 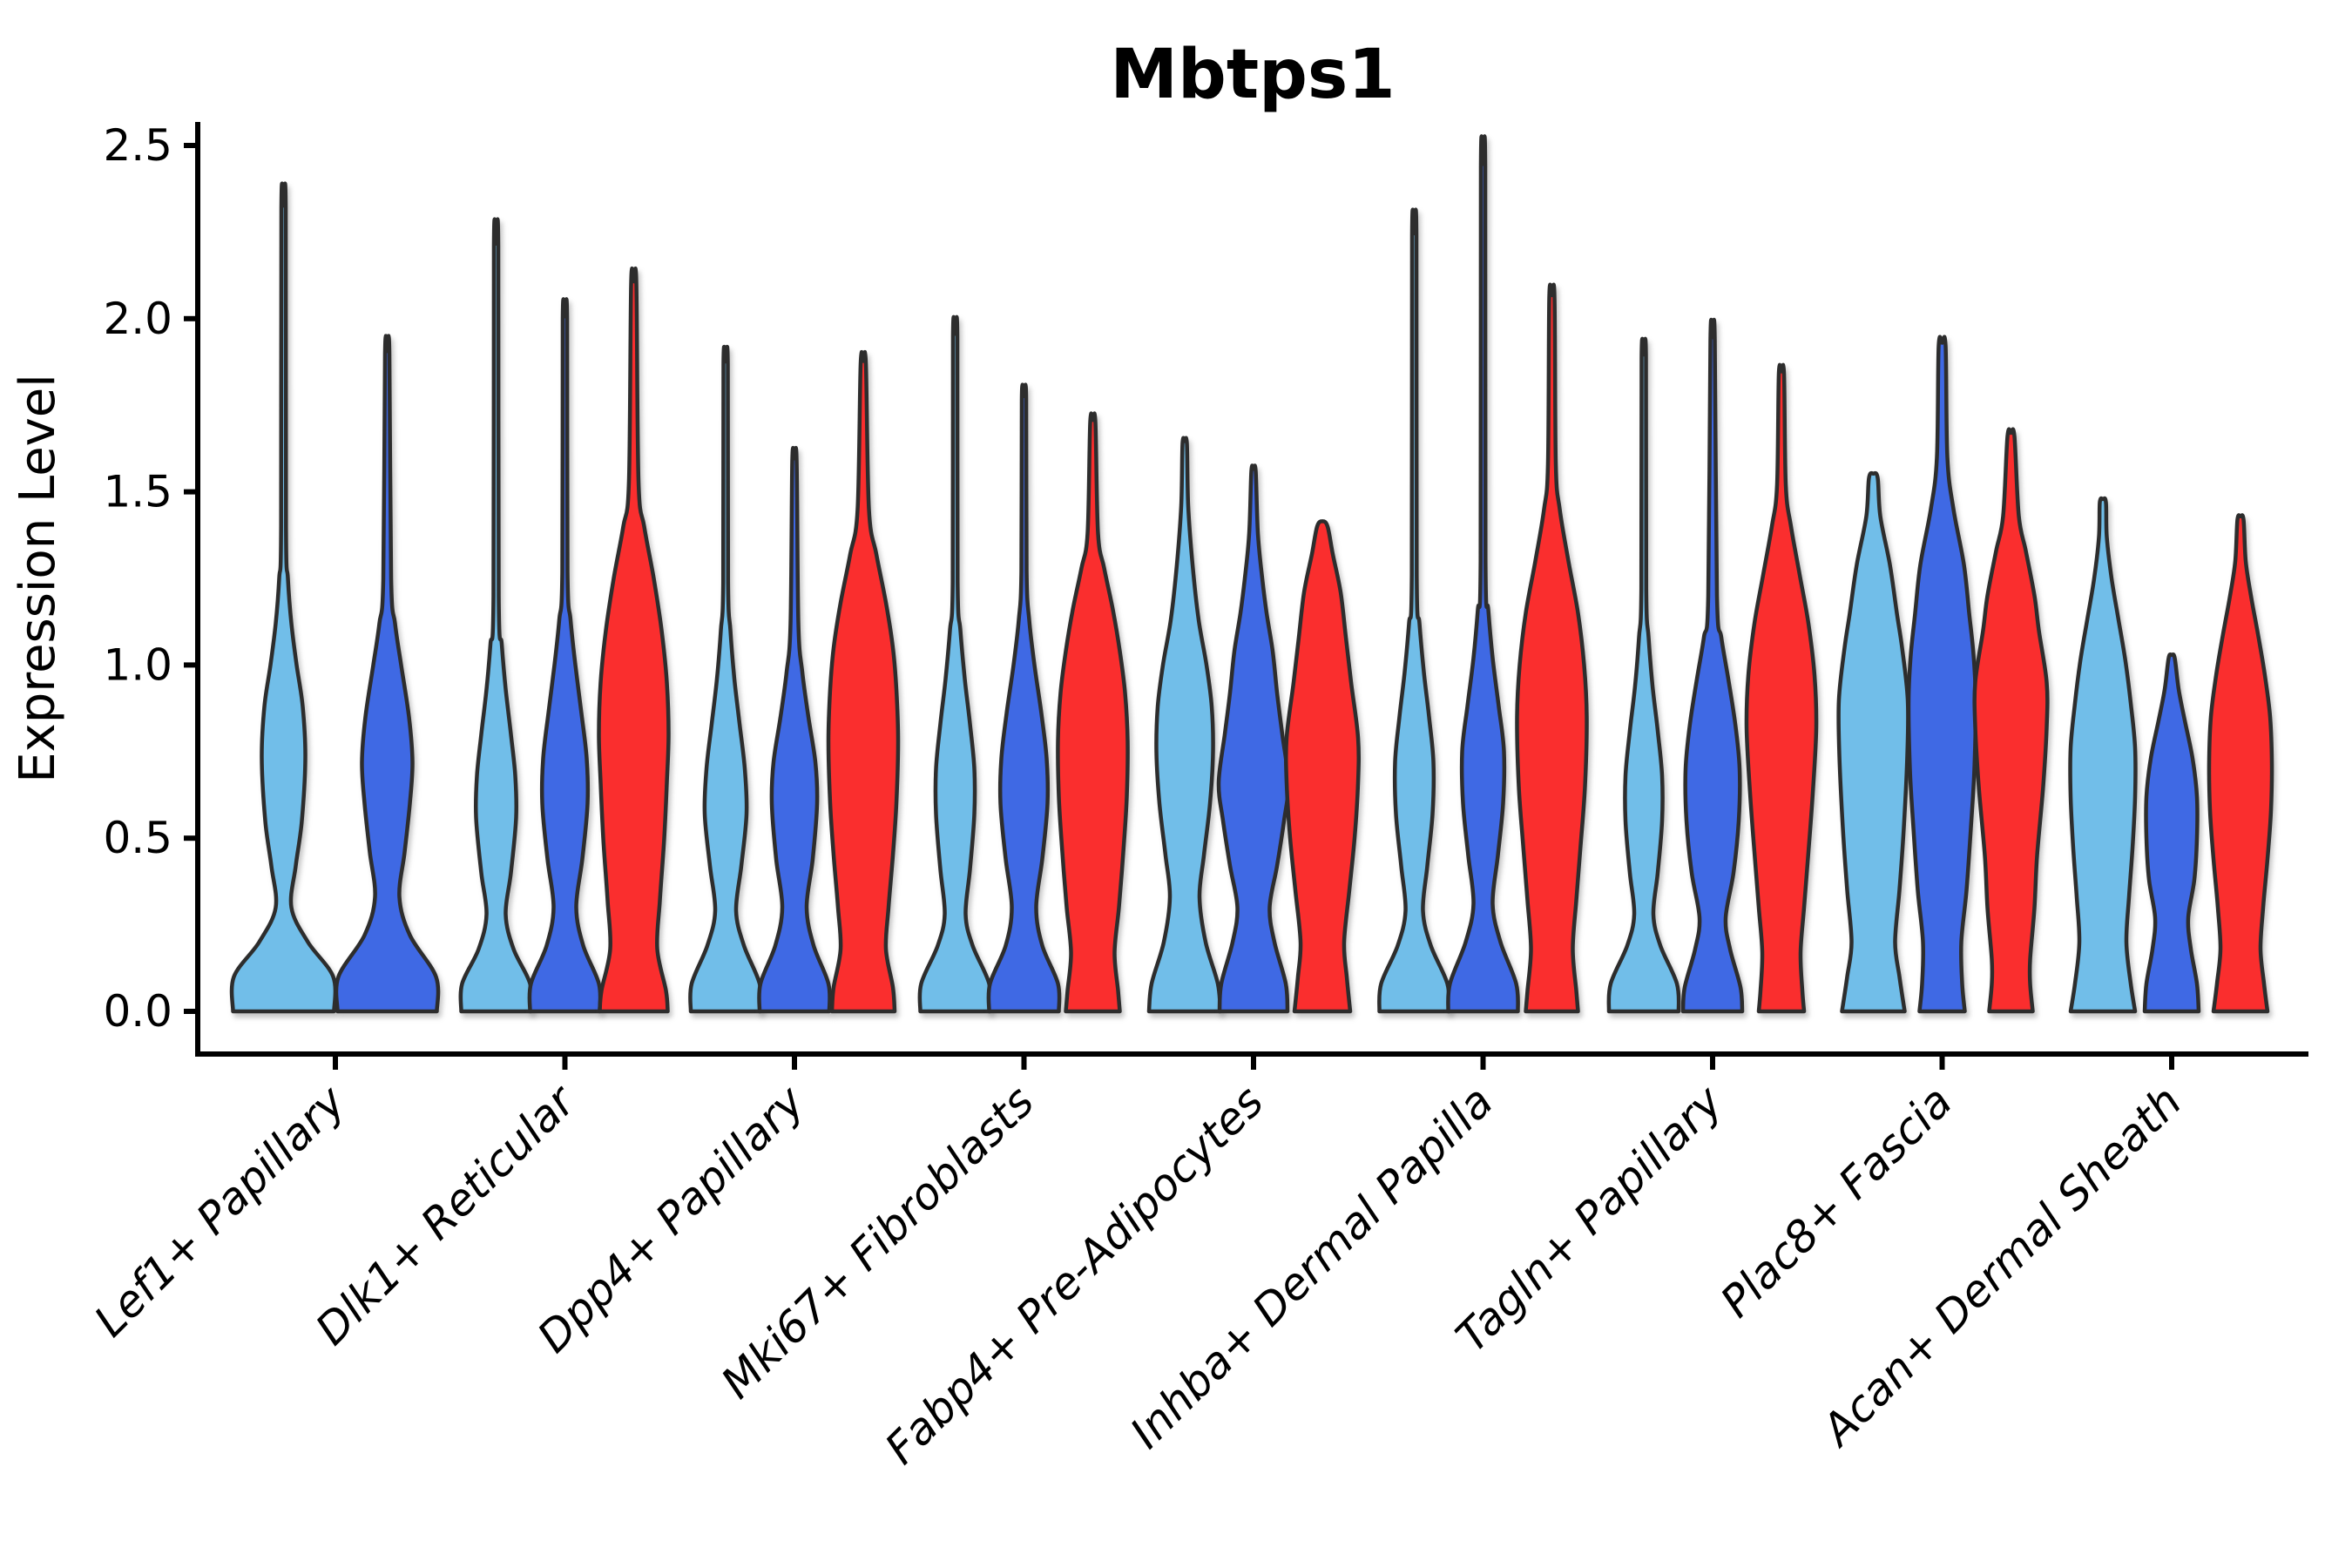 I want to click on violin-acan-dermal-sheath-red, so click(x=2240, y=763).